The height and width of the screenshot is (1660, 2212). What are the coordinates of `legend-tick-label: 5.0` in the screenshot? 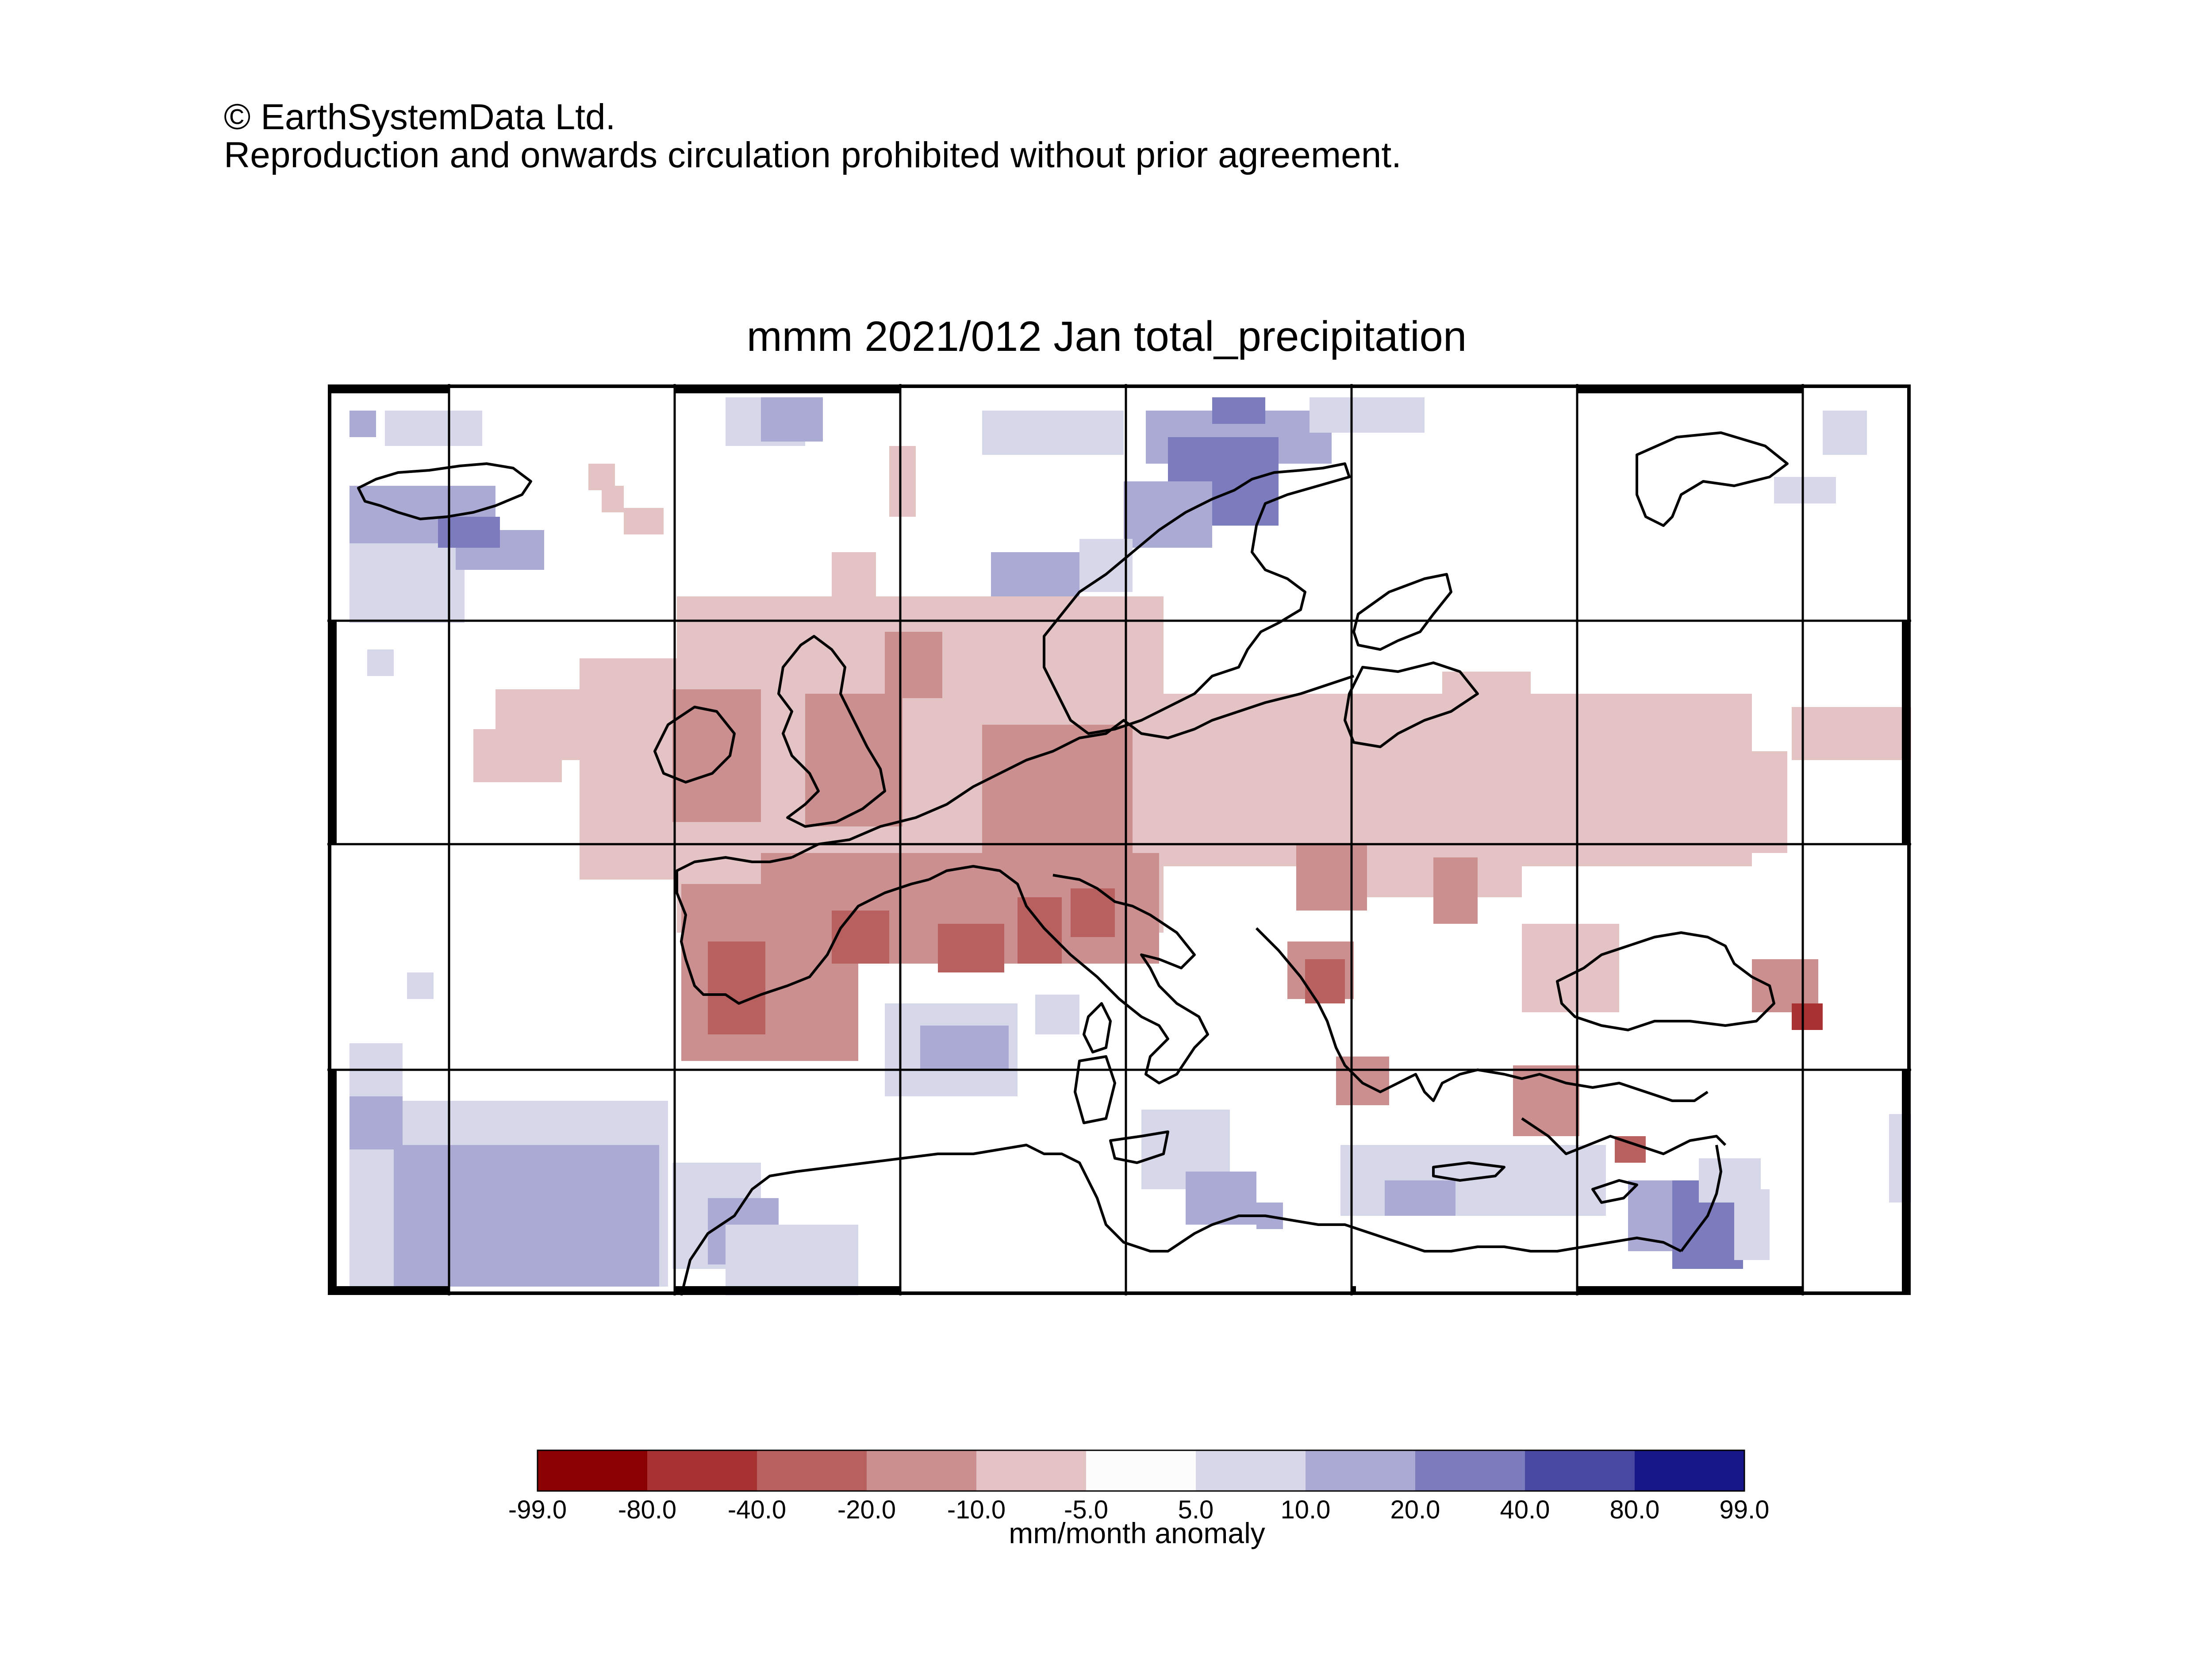 It's located at (1196, 1509).